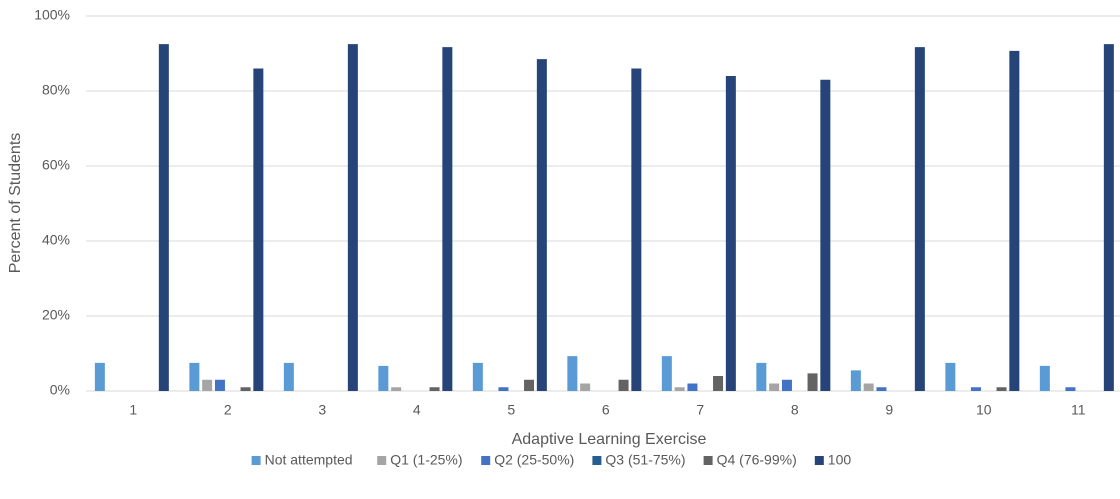  I want to click on x-axis-title: Adaptive Learning Exercise, so click(609, 439).